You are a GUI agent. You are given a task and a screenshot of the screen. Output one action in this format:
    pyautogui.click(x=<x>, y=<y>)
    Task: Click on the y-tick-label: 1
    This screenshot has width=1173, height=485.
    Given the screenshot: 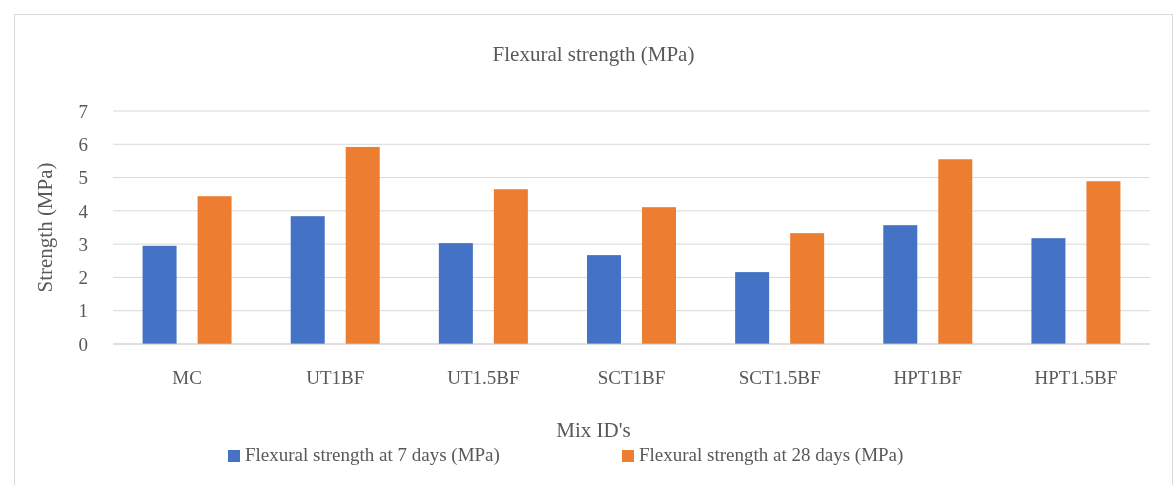 What is the action you would take?
    pyautogui.click(x=83, y=311)
    